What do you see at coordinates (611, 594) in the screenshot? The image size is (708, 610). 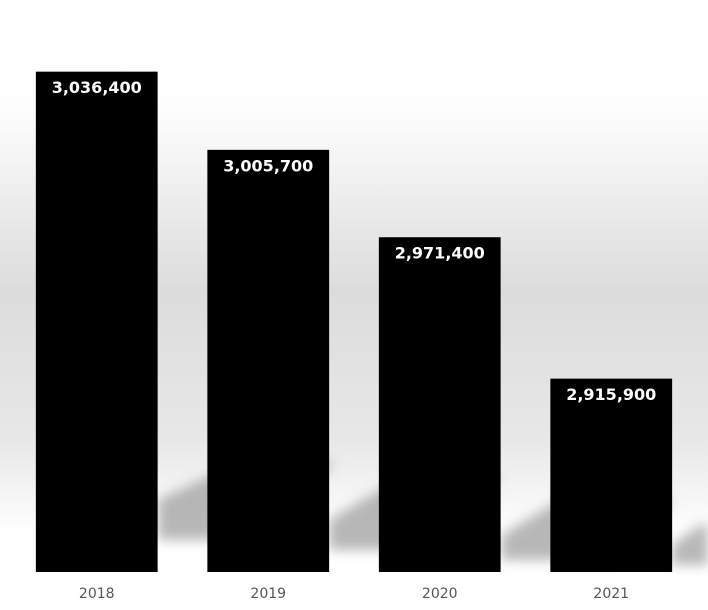 I see `x-tick-label: 2021` at bounding box center [611, 594].